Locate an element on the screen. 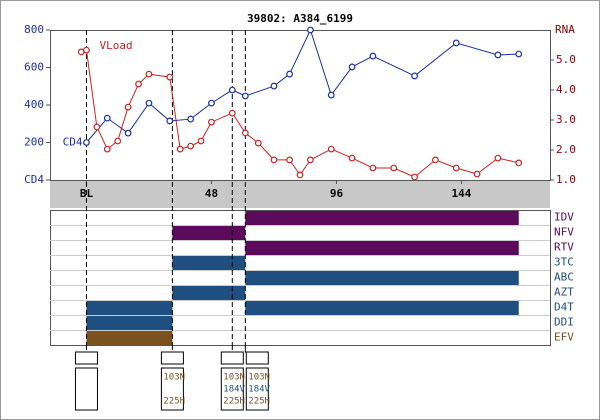 The width and height of the screenshot is (600, 420). drug-label: RTV is located at coordinates (564, 247).